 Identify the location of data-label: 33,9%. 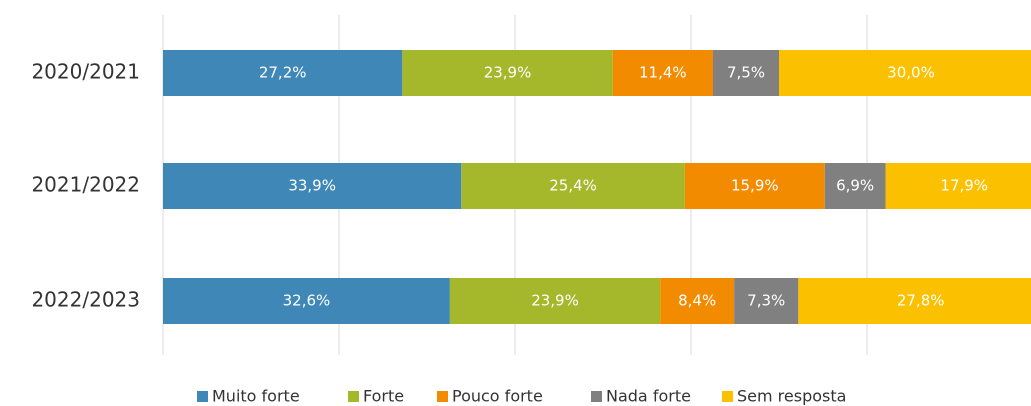
(312, 186).